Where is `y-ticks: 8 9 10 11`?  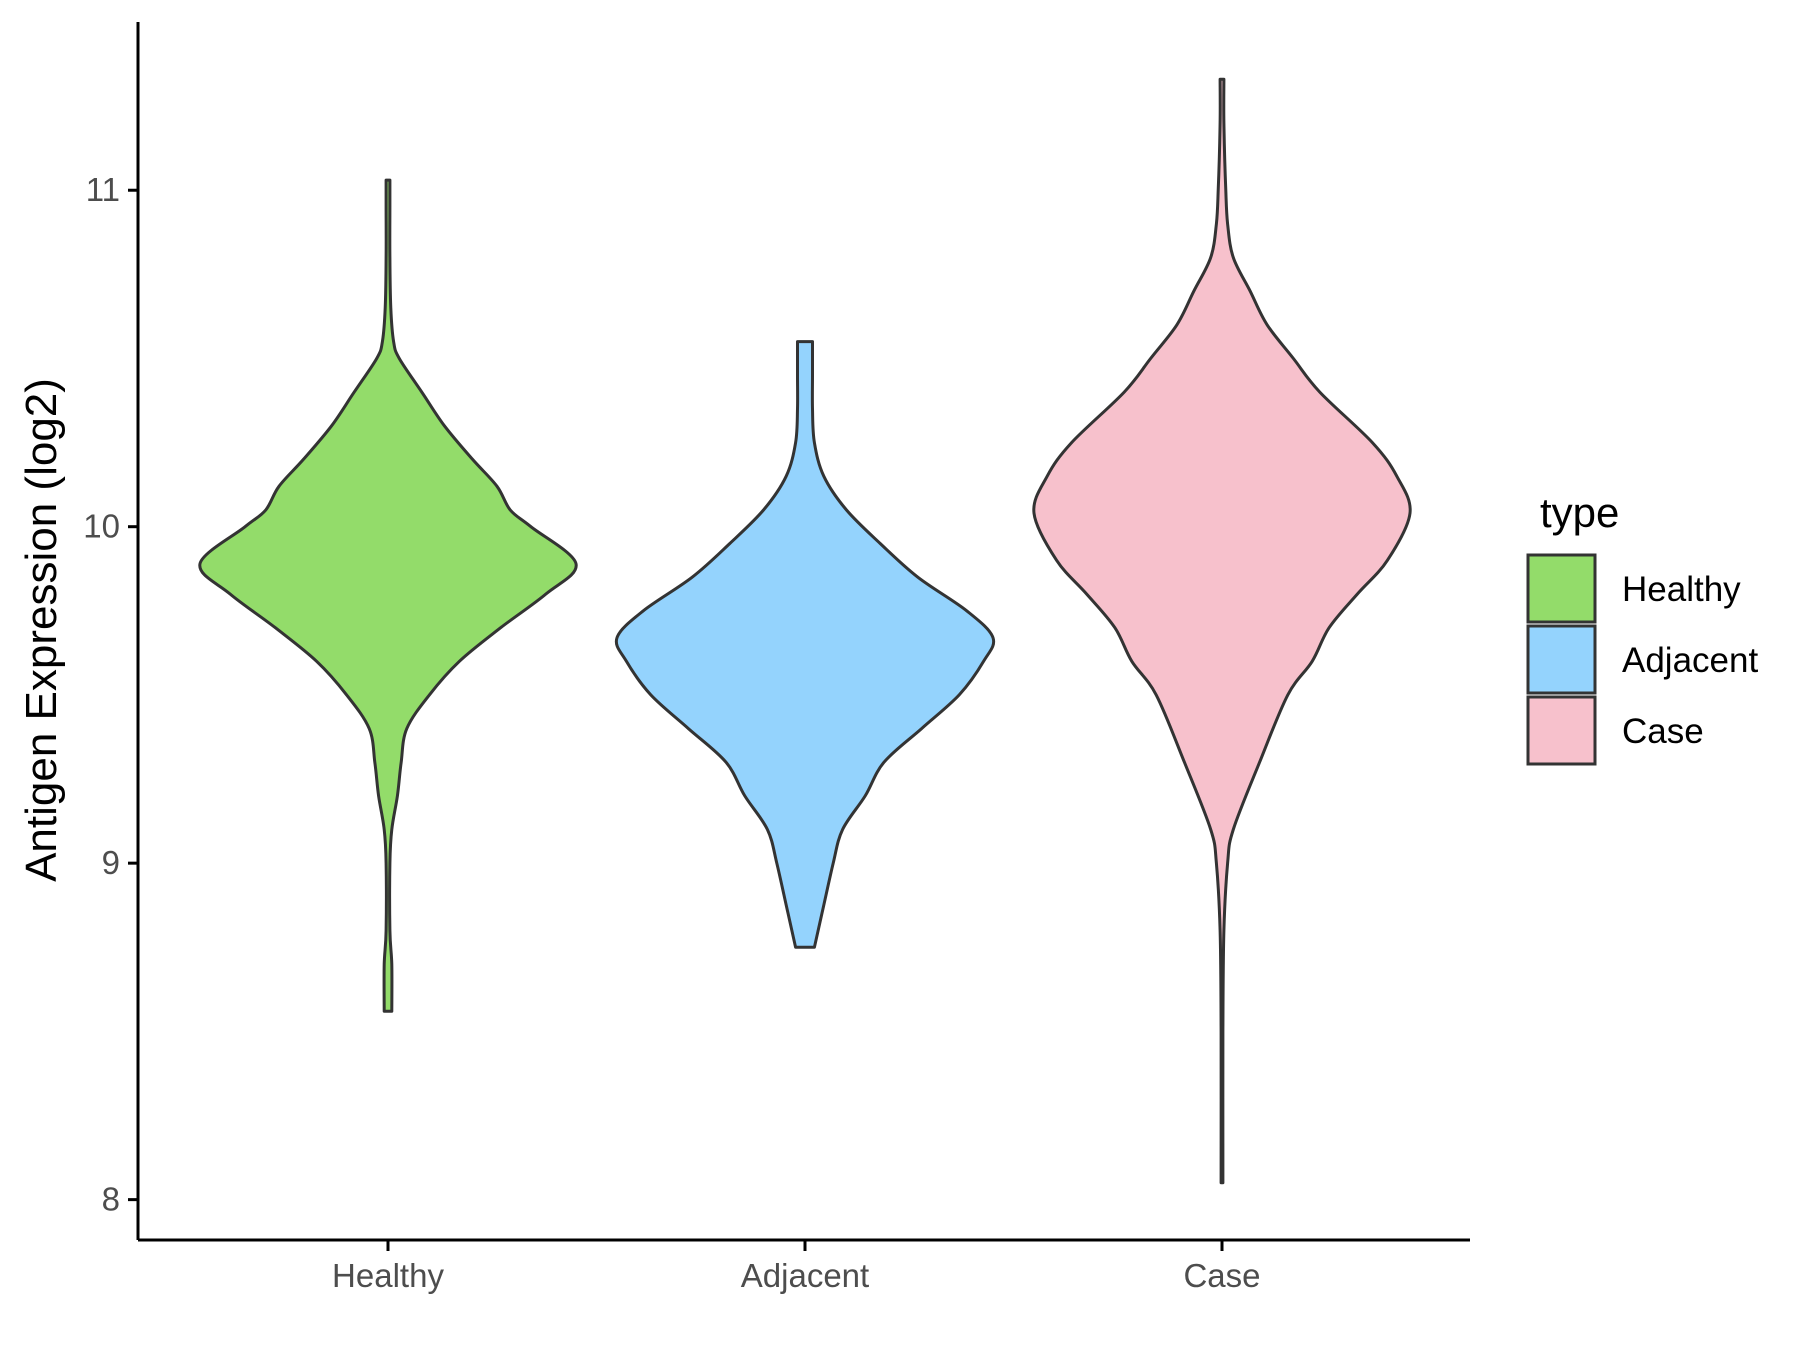 y-ticks: 8 9 10 11 is located at coordinates (110, 694).